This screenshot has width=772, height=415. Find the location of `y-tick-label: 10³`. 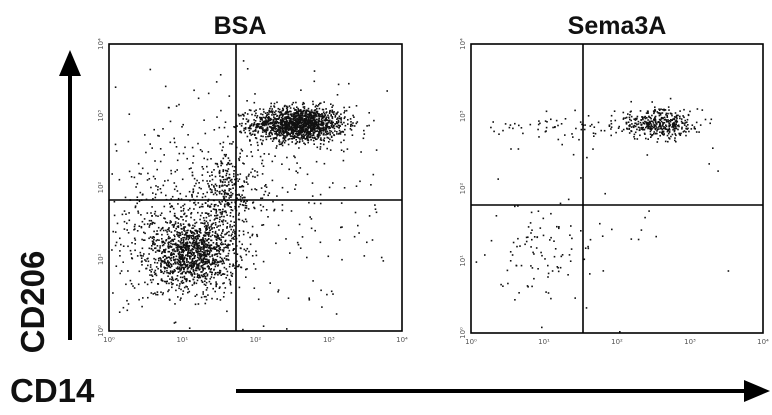

y-tick-label: 10³ is located at coordinates (101, 116).